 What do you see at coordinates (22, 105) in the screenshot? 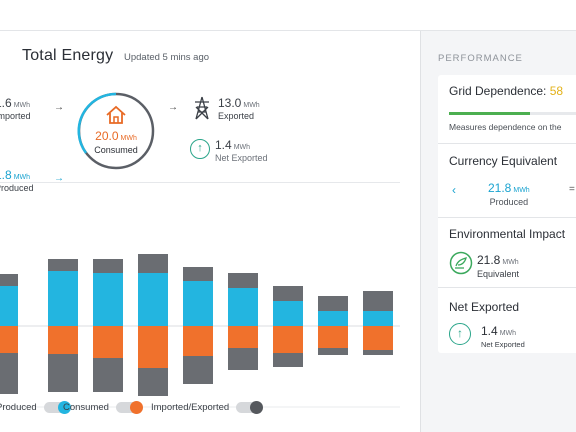
I see `imported-unit: MWh` at bounding box center [22, 105].